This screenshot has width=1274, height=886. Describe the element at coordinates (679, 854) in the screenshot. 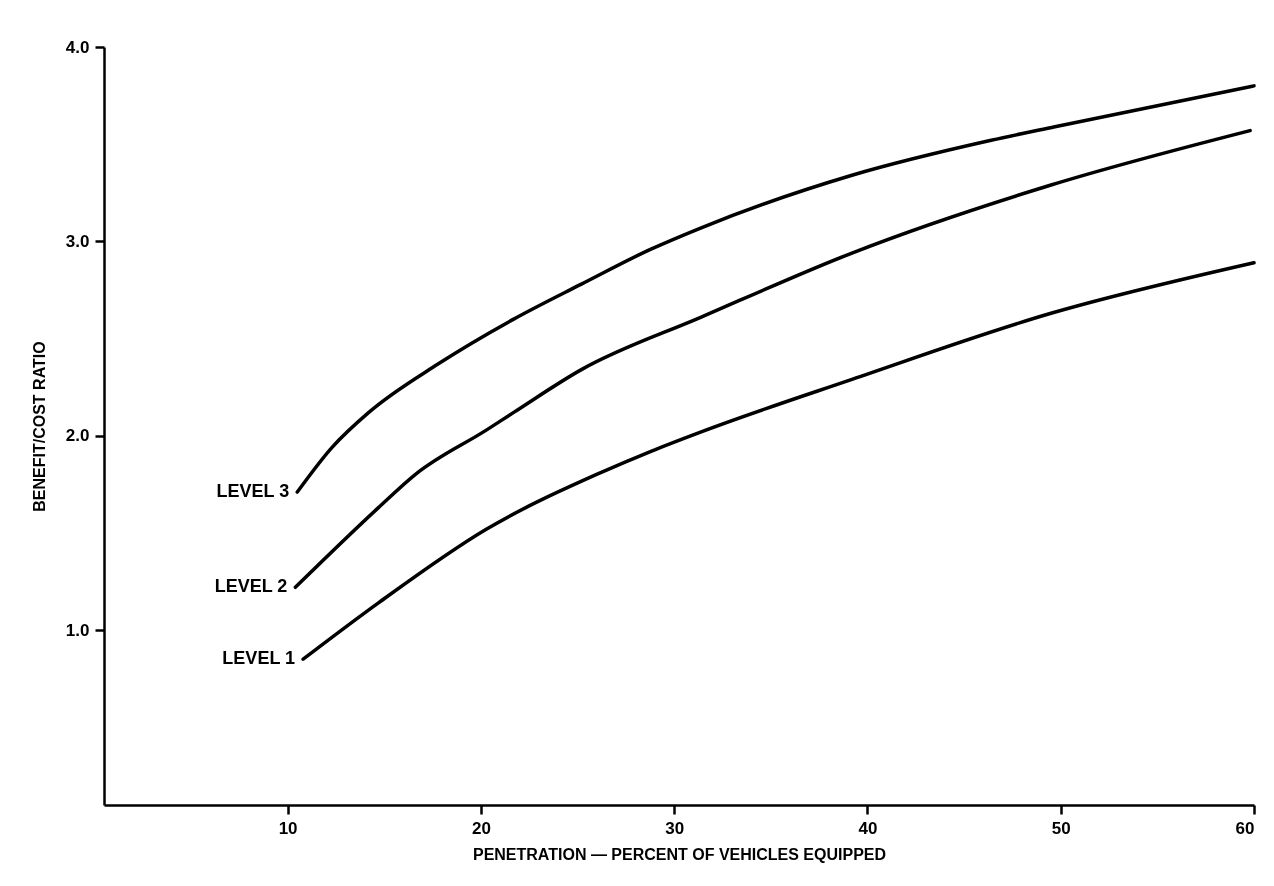

I see `x-axis-title: PENETRATION — PERCENT OF VEHICLES EQUIPPED` at that location.